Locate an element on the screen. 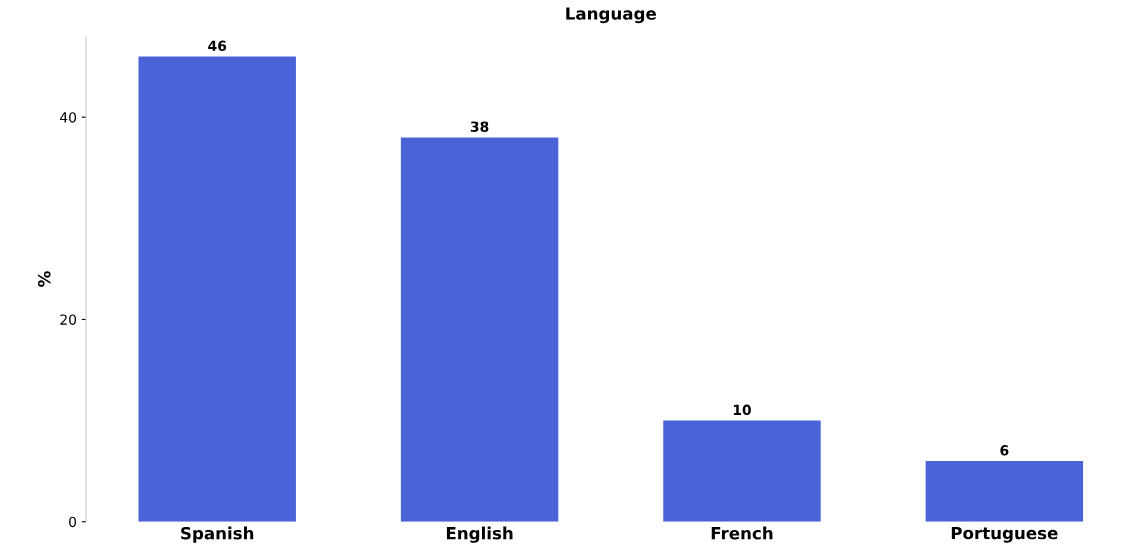  chart-title: Language is located at coordinates (611, 15).